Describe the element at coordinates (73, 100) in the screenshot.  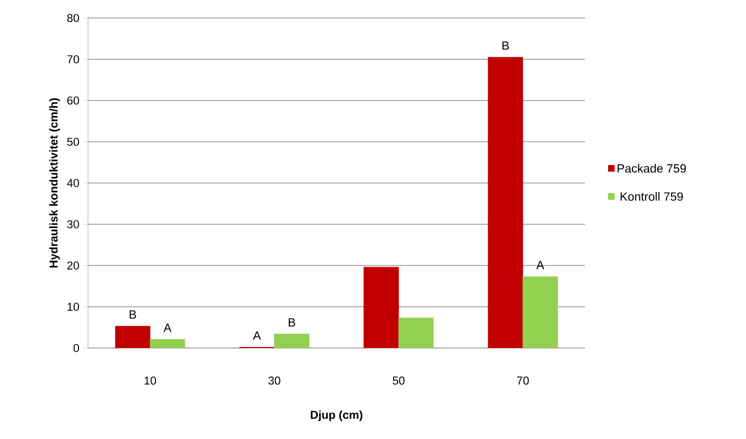
I see `y-tick-label: 60` at that location.